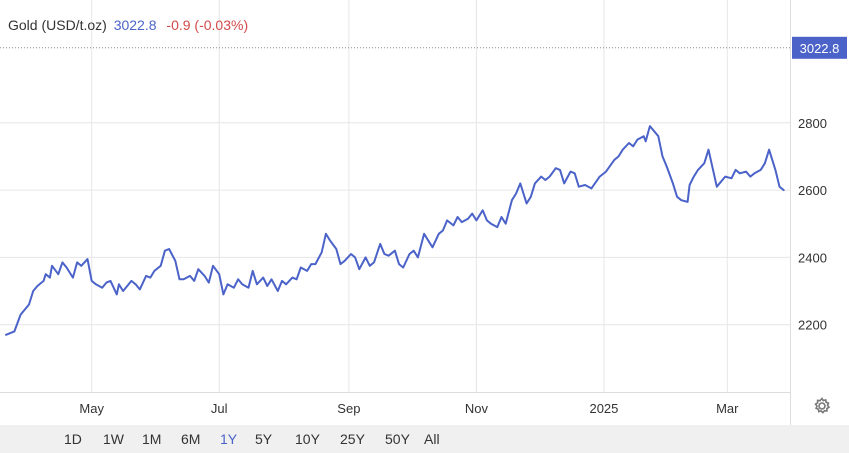 This screenshot has height=453, width=849. What do you see at coordinates (73, 439) in the screenshot?
I see `period-button-1d: 1D` at bounding box center [73, 439].